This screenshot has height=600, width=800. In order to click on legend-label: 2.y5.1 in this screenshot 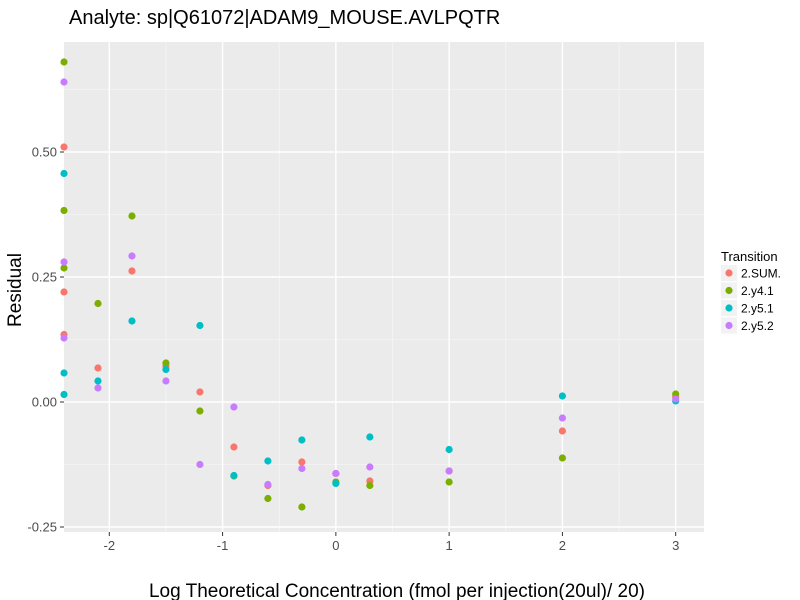, I will do `click(757, 309)`.